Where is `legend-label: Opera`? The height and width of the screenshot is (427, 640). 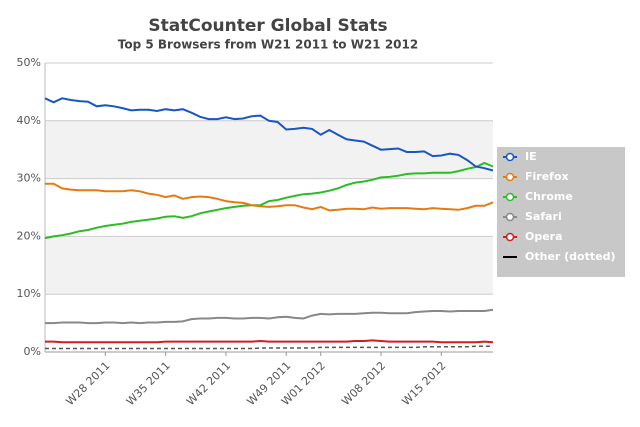 legend-label: Opera is located at coordinates (544, 236).